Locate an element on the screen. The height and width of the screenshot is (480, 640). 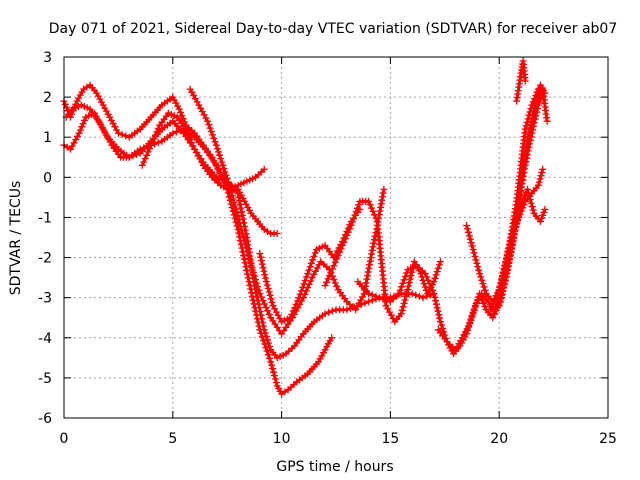
y-tick-label: -5 is located at coordinates (45, 379).